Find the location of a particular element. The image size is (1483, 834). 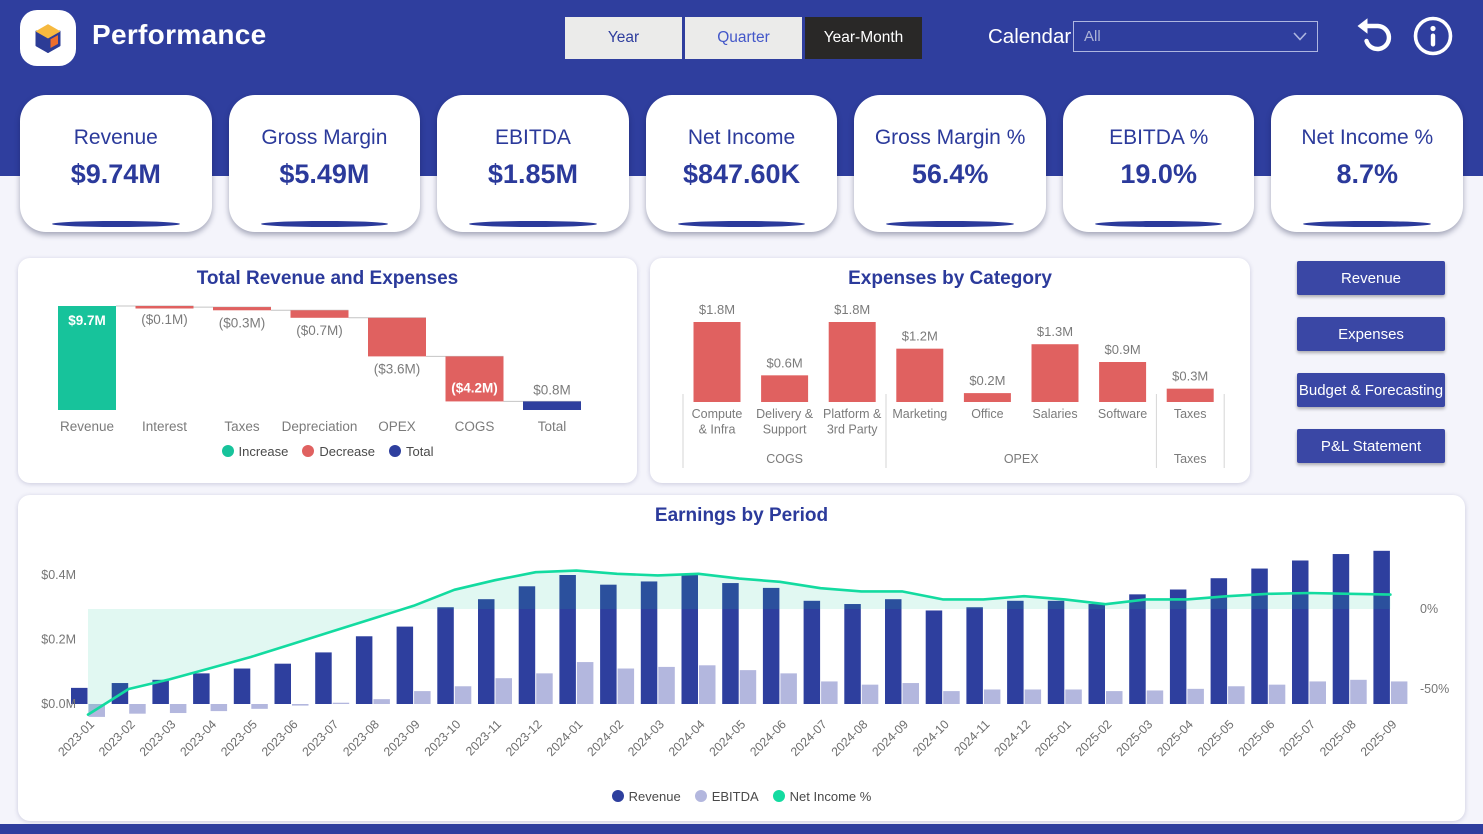

toggle-quarter: Quarter is located at coordinates (743, 38).